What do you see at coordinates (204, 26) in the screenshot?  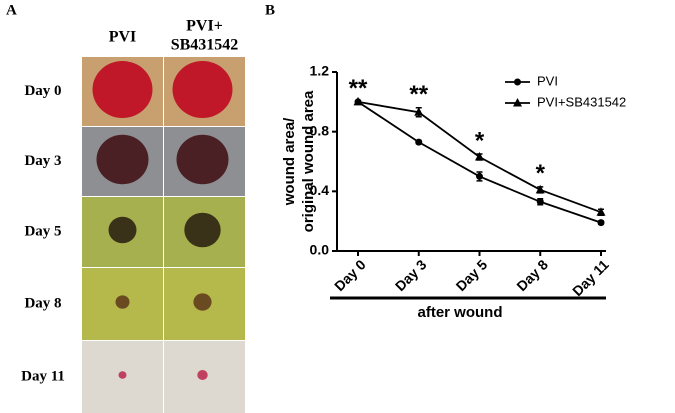 I see `column-header: PVI+` at bounding box center [204, 26].